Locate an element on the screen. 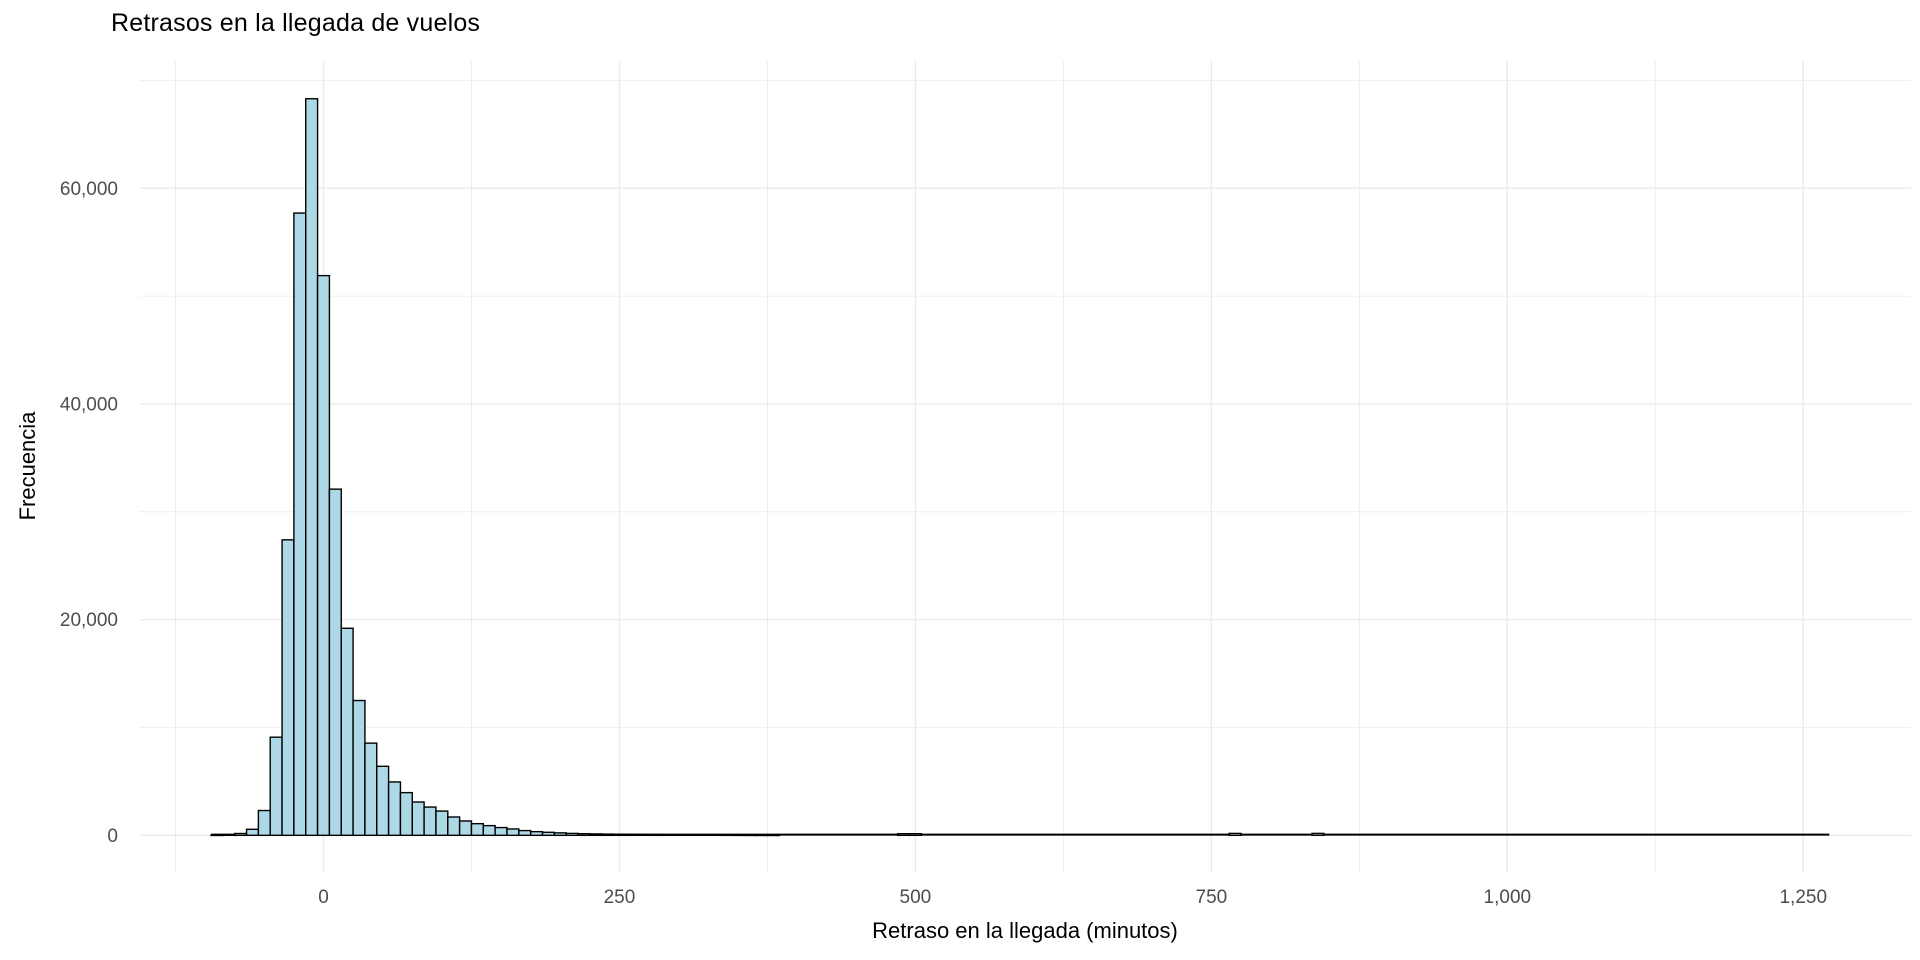 The width and height of the screenshot is (1920, 960). x-tick-label: 250 is located at coordinates (620, 897).